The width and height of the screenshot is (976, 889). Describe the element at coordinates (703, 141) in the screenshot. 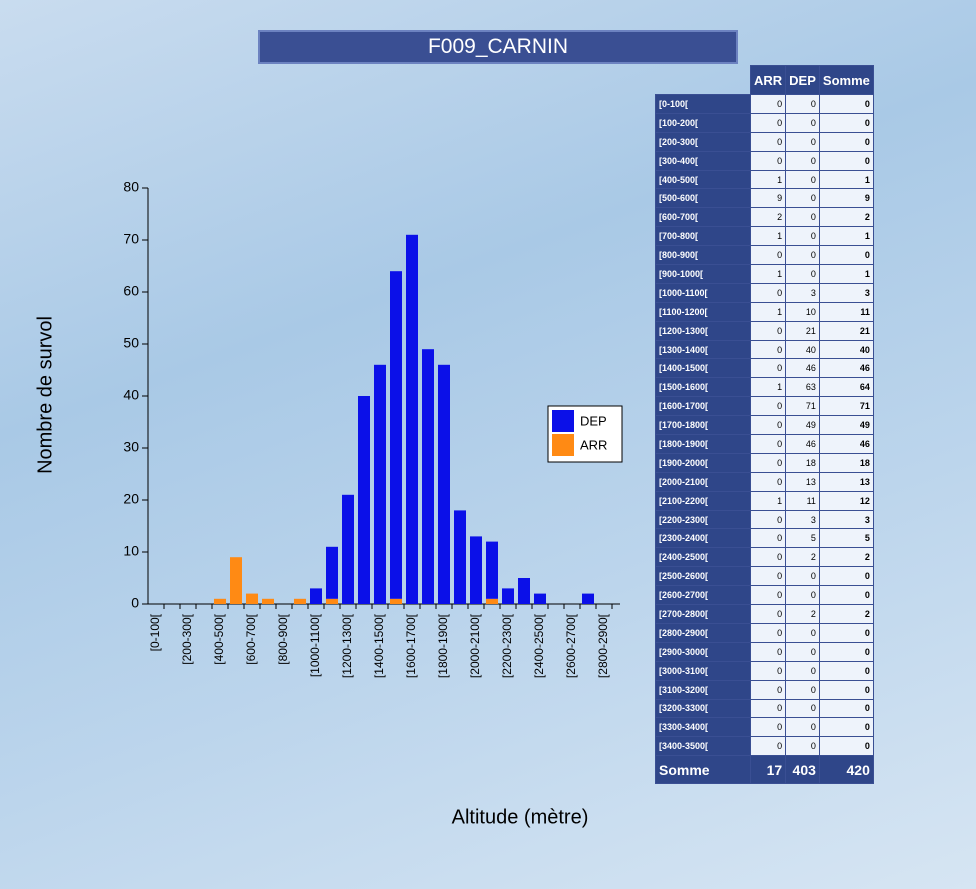

I see `row-label: [200-300[` at that location.